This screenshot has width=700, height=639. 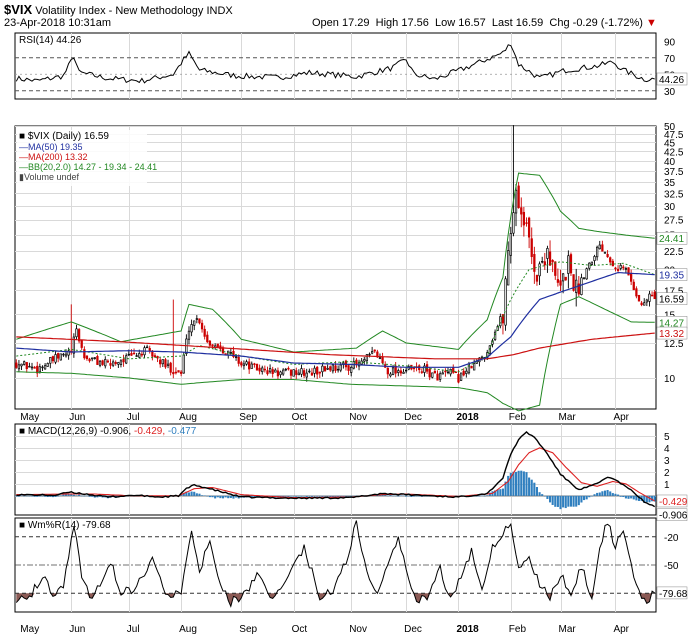 What do you see at coordinates (674, 152) in the screenshot?
I see `price-tick-label: 42.5` at bounding box center [674, 152].